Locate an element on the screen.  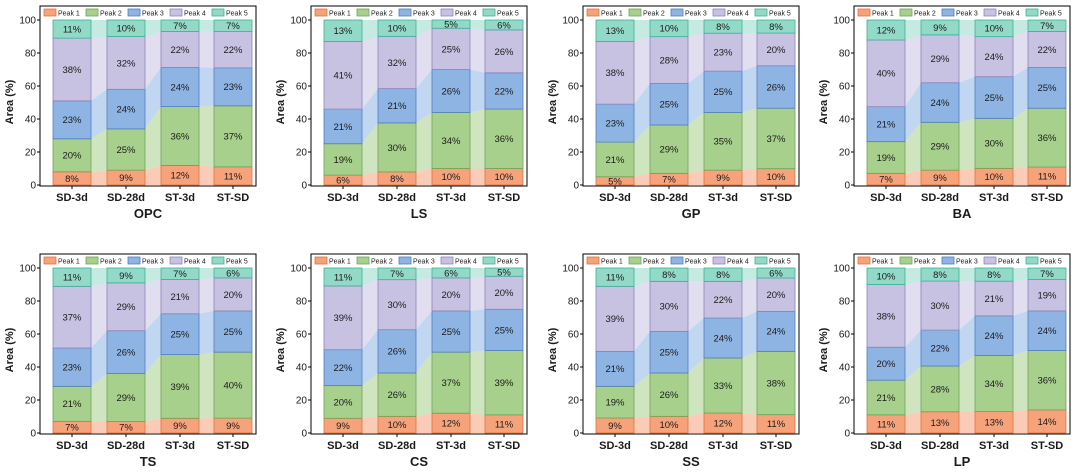
value-label-lp-st-3d-peak-5: 8% is located at coordinates (994, 275).